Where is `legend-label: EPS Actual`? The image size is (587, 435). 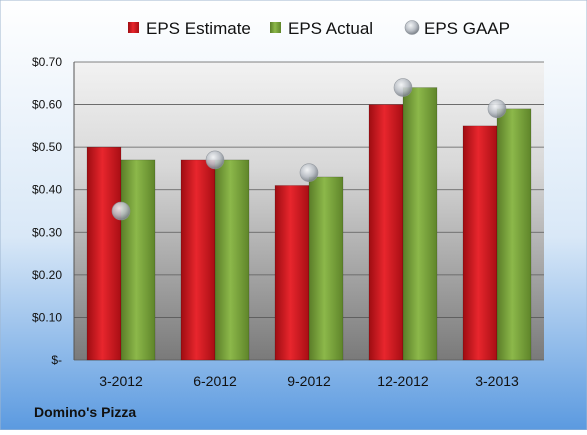
legend-label: EPS Actual is located at coordinates (330, 28).